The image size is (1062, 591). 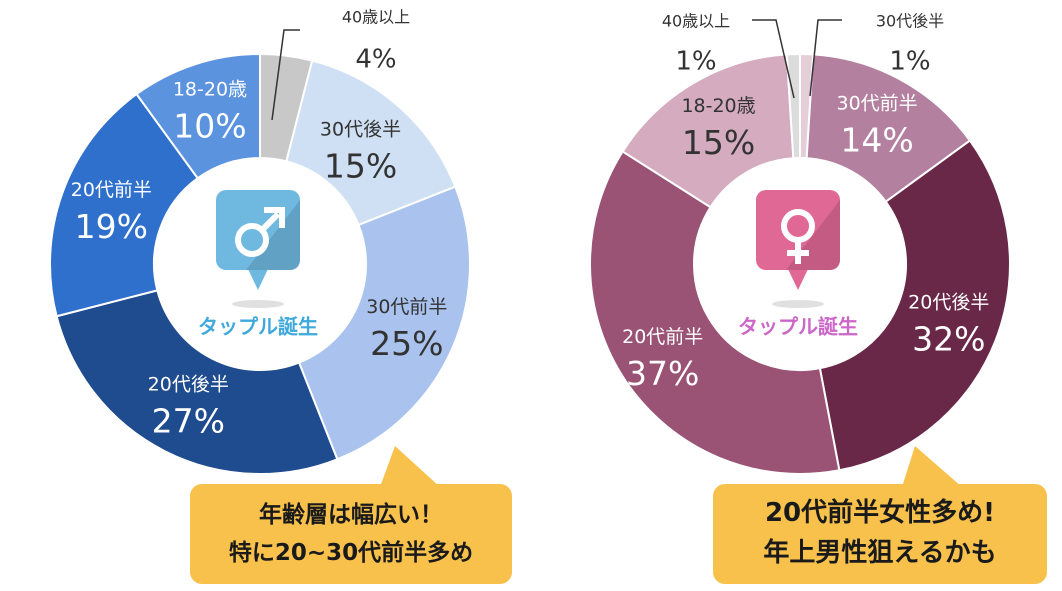 What do you see at coordinates (351, 534) in the screenshot?
I see `male-note-callout: 年齢層は幅広い！ 特に20~30代前半多め` at bounding box center [351, 534].